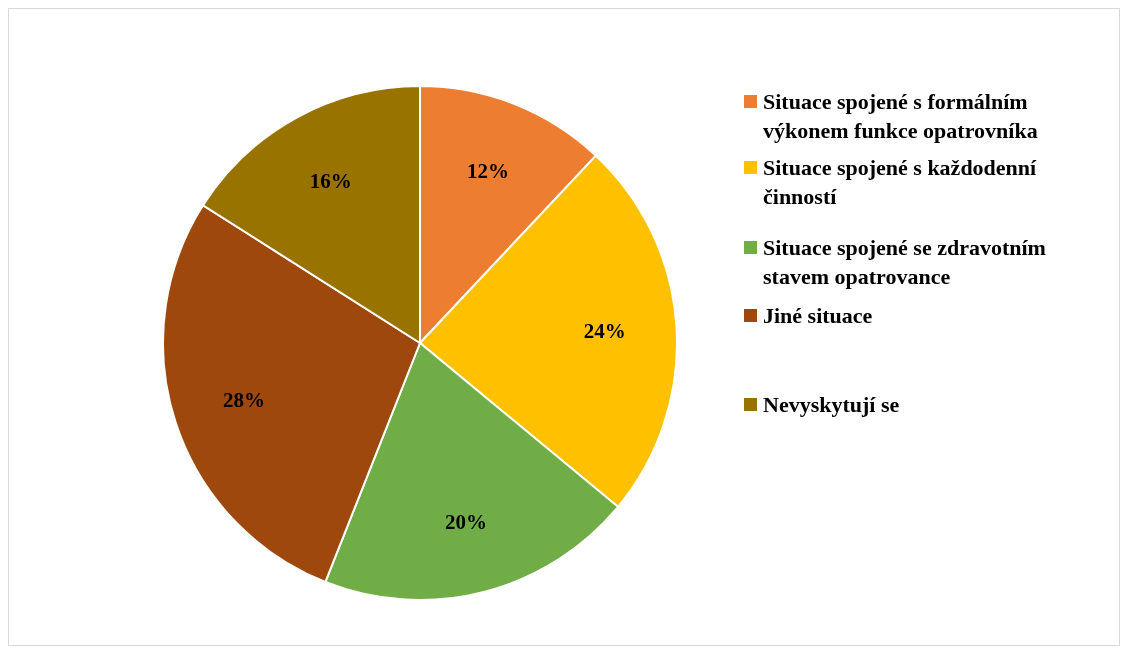  I want to click on legend-label: Jiné situace, so click(818, 316).